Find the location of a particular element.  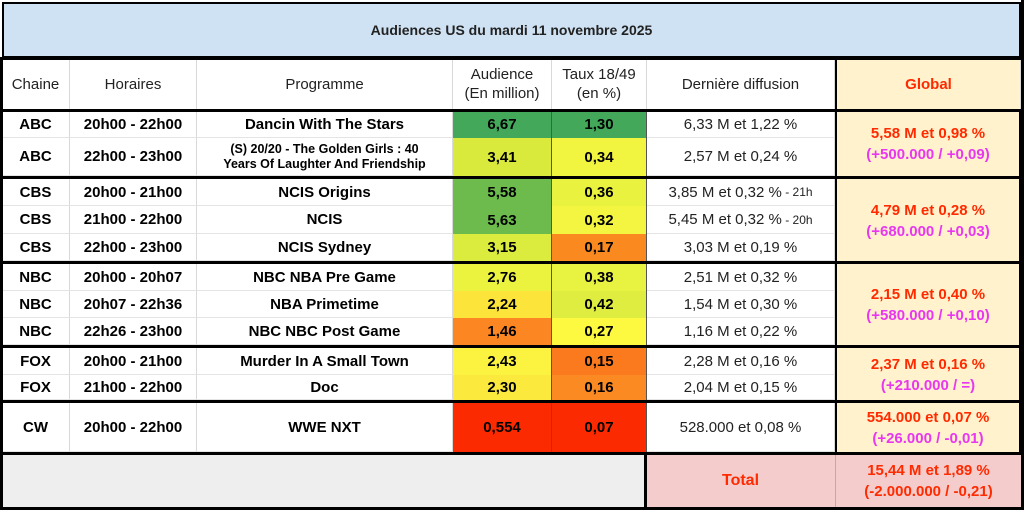

cell-audience: 5,58 is located at coordinates (502, 192).